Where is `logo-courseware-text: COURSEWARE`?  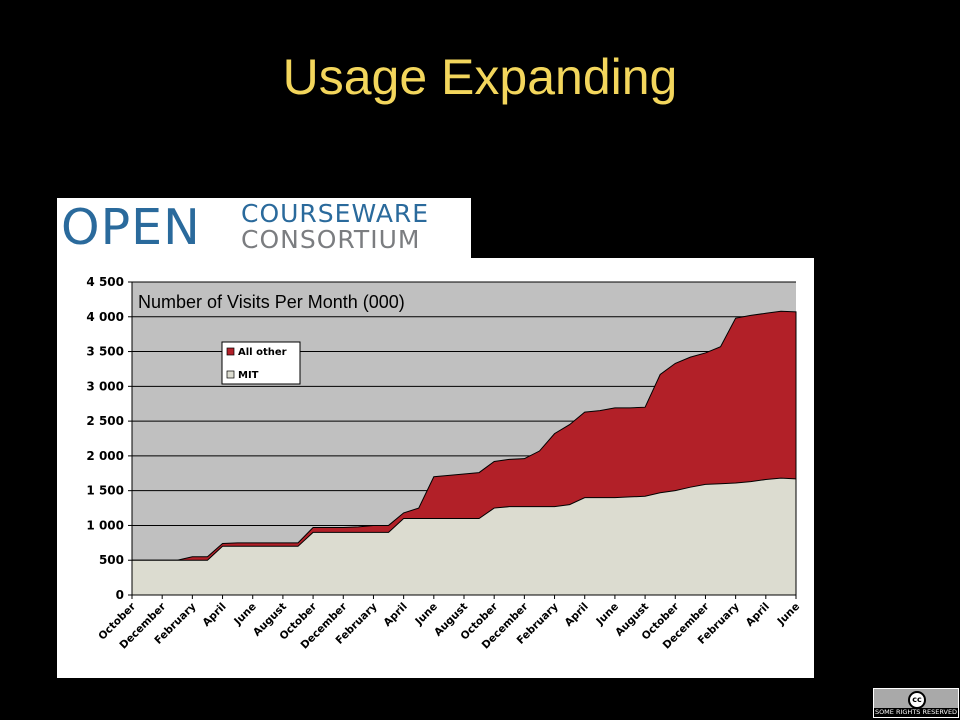 logo-courseware-text: COURSEWARE is located at coordinates (335, 213).